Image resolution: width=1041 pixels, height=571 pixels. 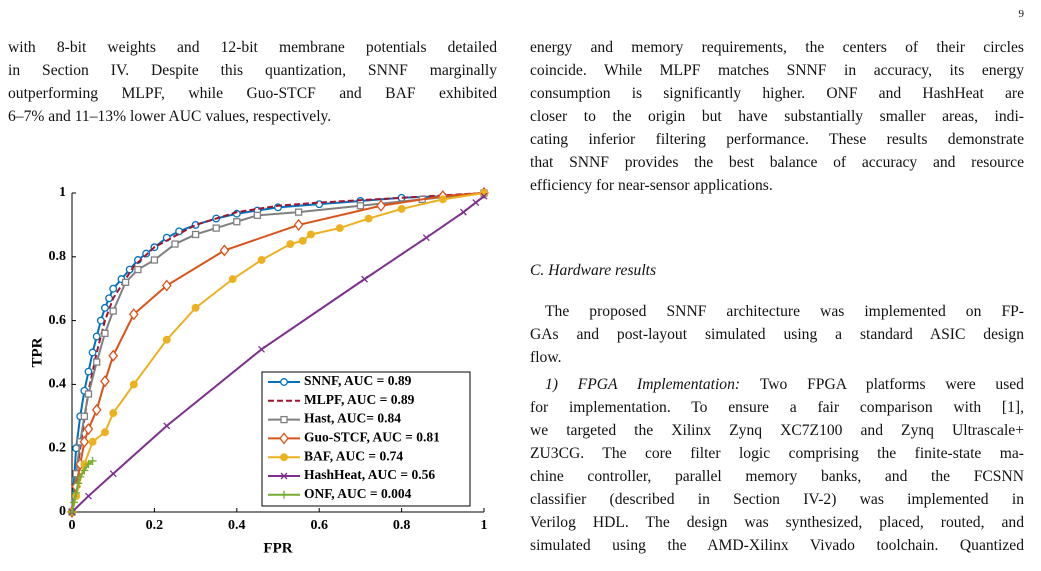 What do you see at coordinates (62, 511) in the screenshot?
I see `y-tick-label: 0` at bounding box center [62, 511].